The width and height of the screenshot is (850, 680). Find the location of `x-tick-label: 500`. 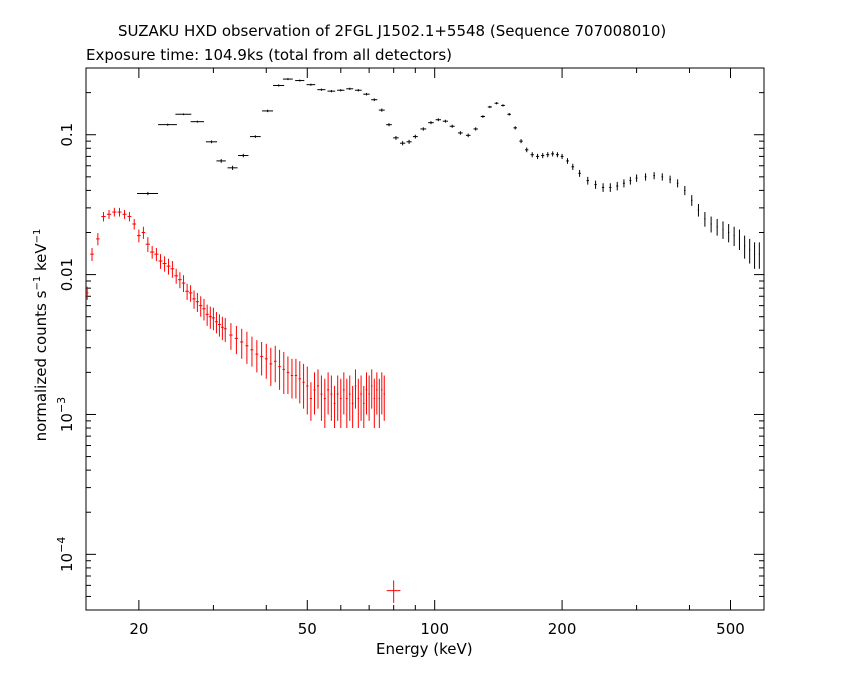

x-tick-label: 500 is located at coordinates (730, 629).